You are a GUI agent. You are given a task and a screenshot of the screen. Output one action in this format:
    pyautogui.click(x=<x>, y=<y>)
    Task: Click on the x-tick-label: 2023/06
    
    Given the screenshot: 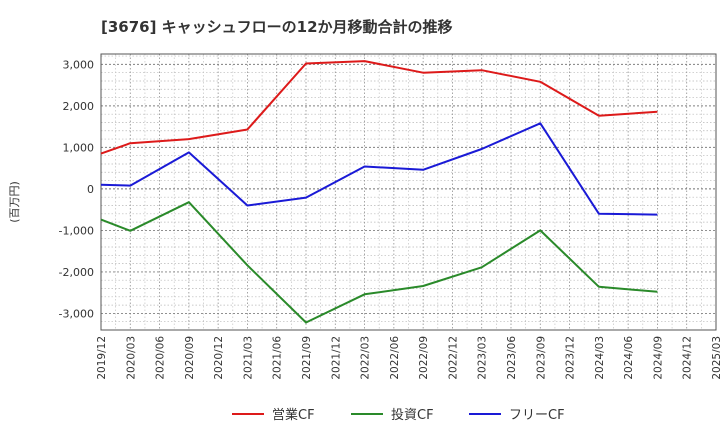 What is the action you would take?
    pyautogui.click(x=512, y=358)
    